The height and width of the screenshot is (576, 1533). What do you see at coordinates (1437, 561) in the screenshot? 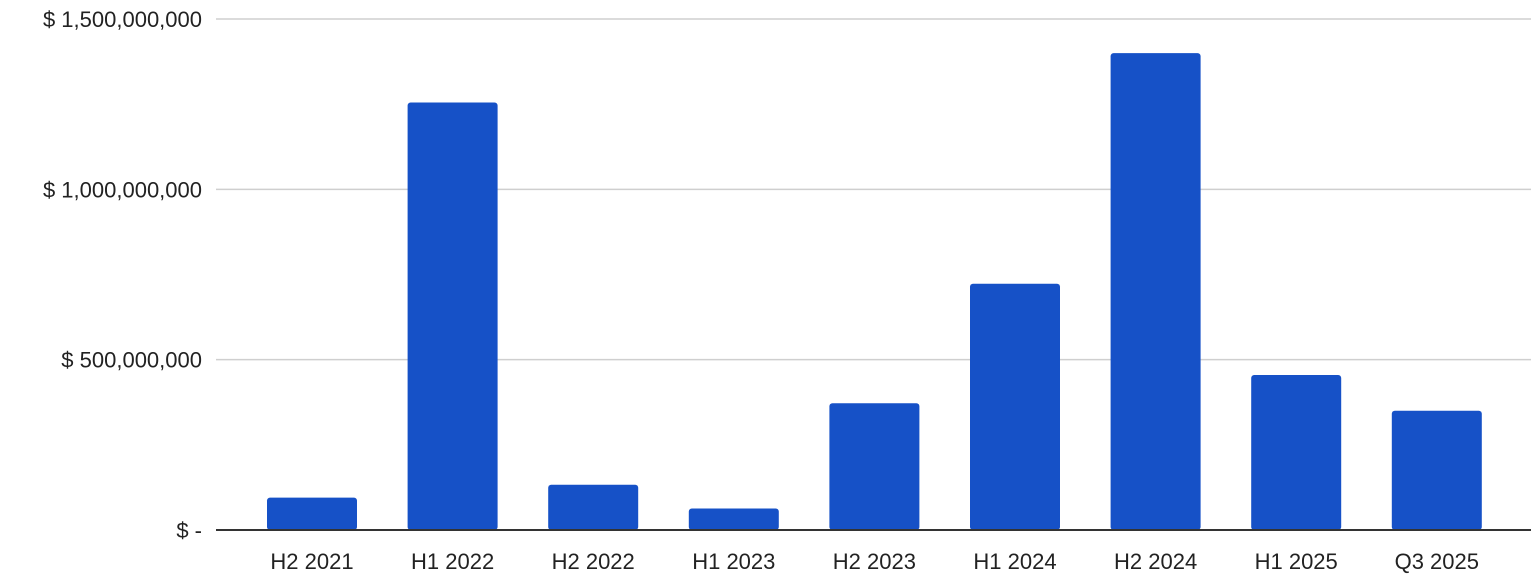
I see `x-tick-label: Q3 2025` at bounding box center [1437, 561].